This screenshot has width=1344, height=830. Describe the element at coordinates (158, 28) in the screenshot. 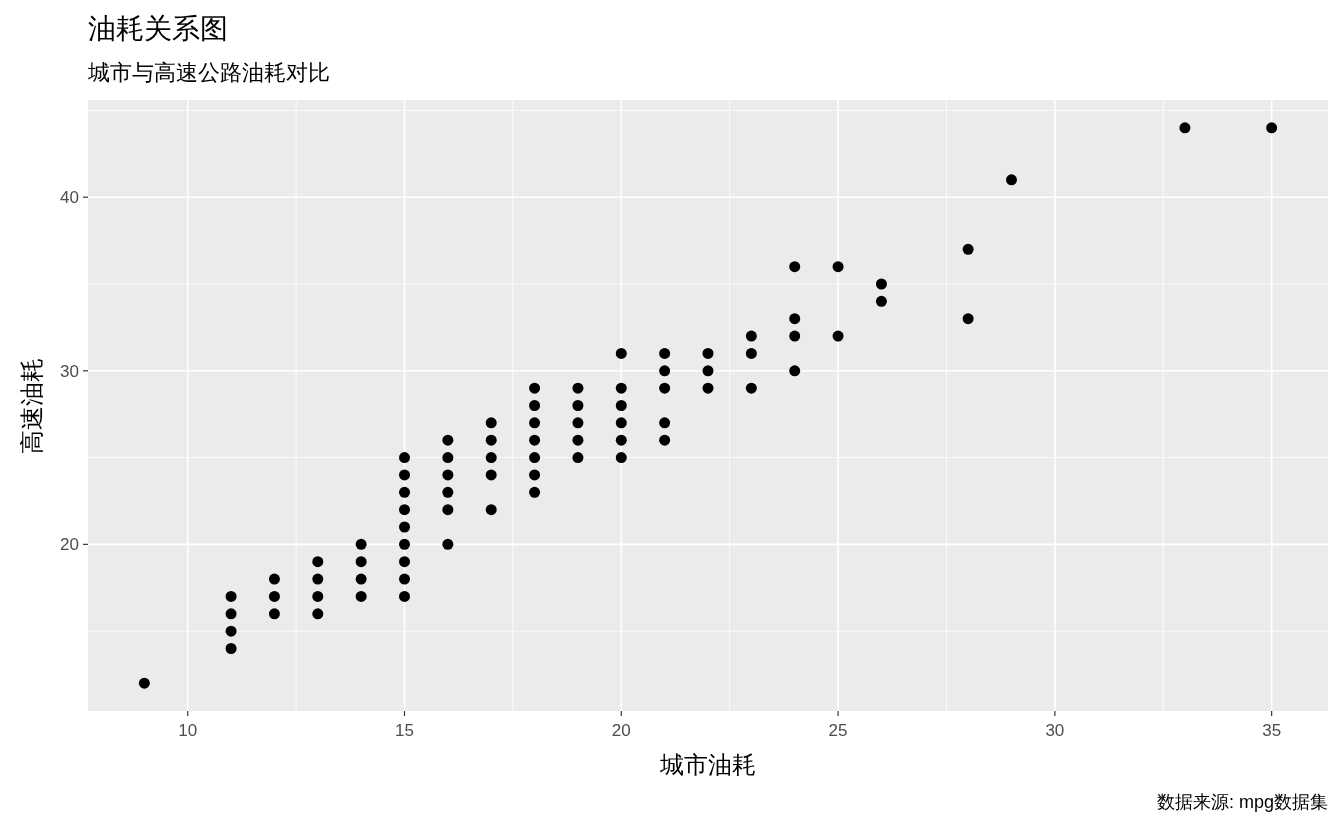

I see `chart-title: 油耗关系图` at that location.